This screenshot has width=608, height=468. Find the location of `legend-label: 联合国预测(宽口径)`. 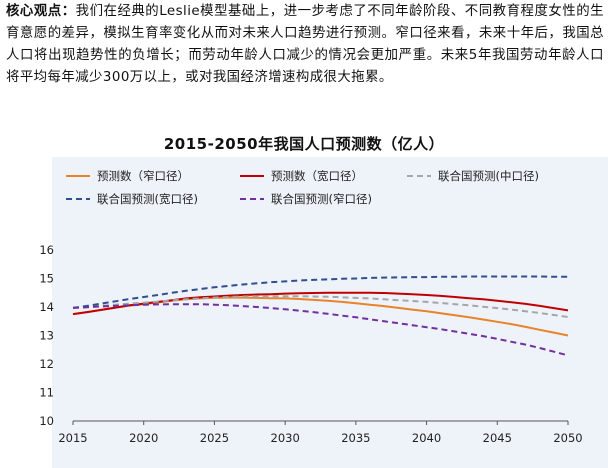

legend-label: 联合国预测(宽口径) is located at coordinates (147, 199).